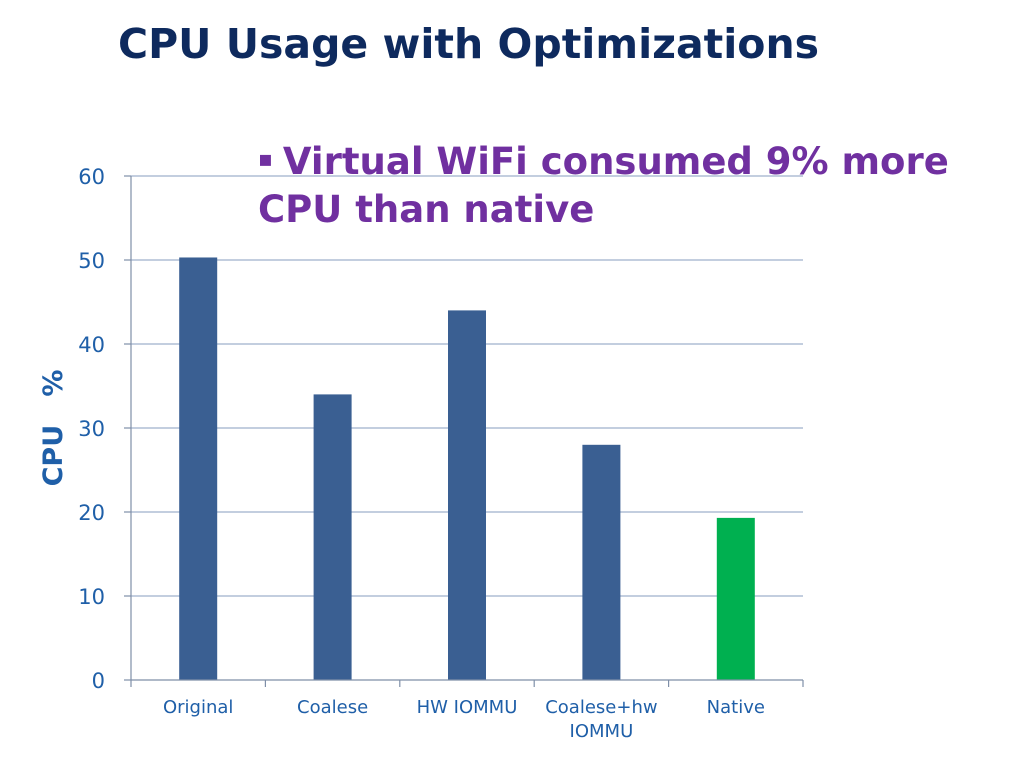 The height and width of the screenshot is (768, 1024). Describe the element at coordinates (91, 261) in the screenshot. I see `y-tick-label: 50` at that location.